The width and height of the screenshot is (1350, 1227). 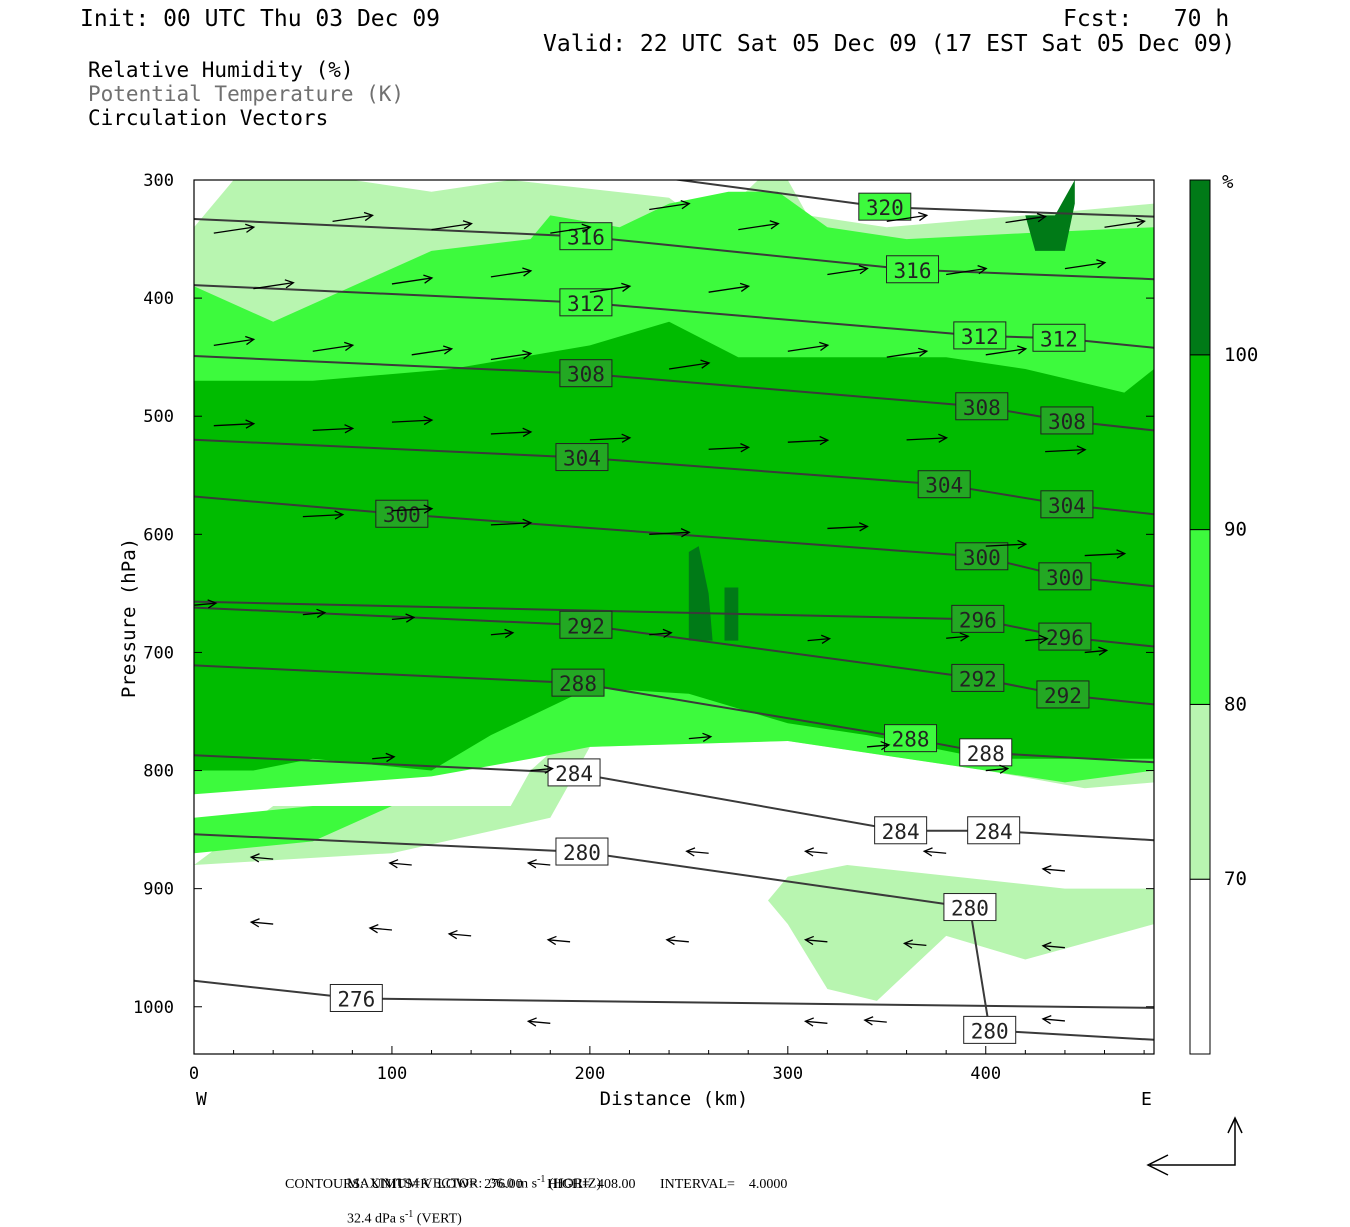 I want to click on field-relative-humidity: Relative Humidity (%), so click(x=221, y=70).